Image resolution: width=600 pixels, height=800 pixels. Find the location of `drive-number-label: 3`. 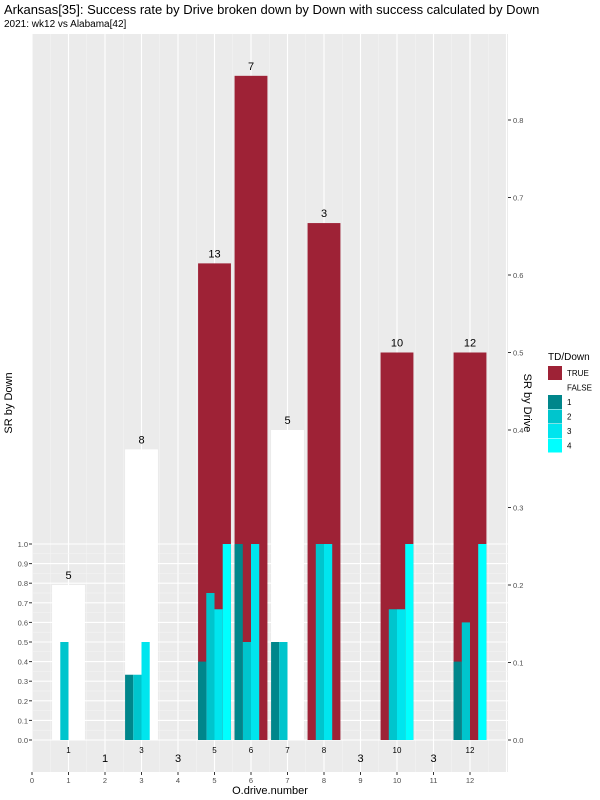

drive-number-label: 3 is located at coordinates (141, 750).